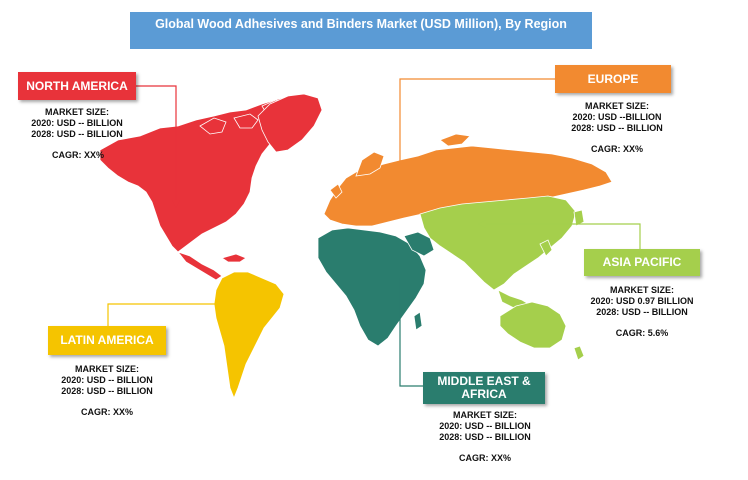  I want to click on middle-east-africa-cagr: CAGR: XX%, so click(484, 458).